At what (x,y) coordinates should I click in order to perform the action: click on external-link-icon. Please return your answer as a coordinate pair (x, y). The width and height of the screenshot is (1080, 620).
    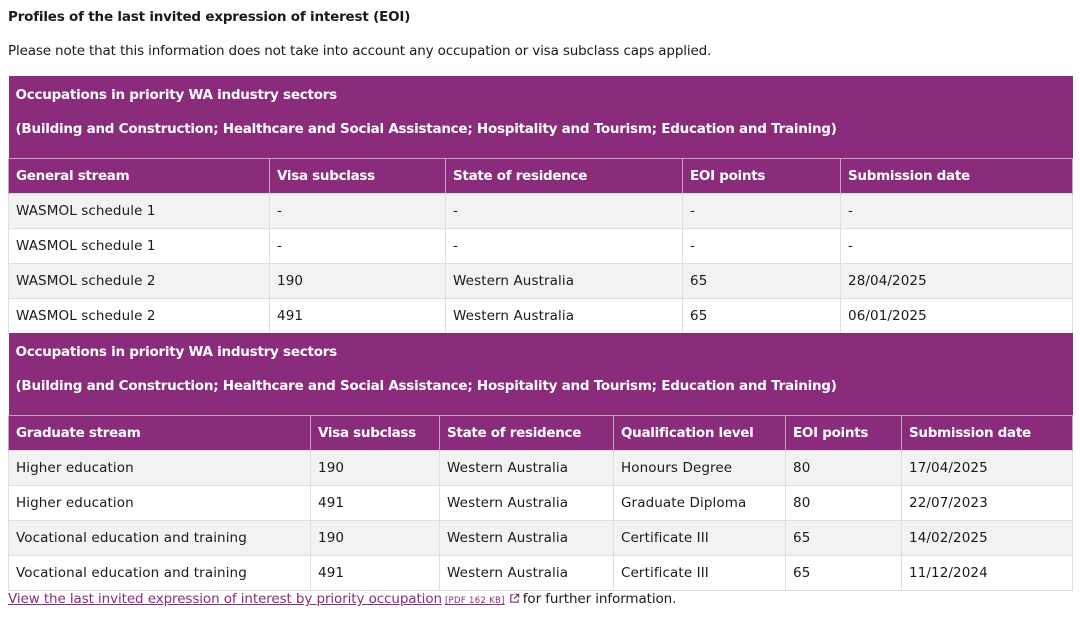
    Looking at the image, I should click on (514, 598).